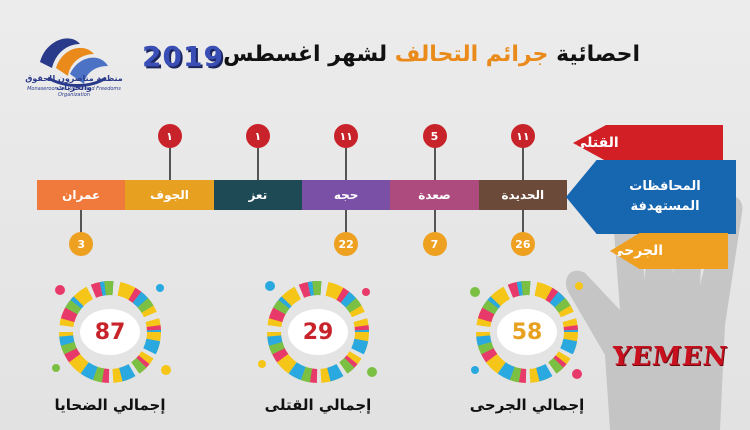 This screenshot has height=430, width=750. What do you see at coordinates (74, 83) in the screenshot?
I see `logo-arabic-name: منظمة مناصرون للحقوق والحريات` at bounding box center [74, 83].